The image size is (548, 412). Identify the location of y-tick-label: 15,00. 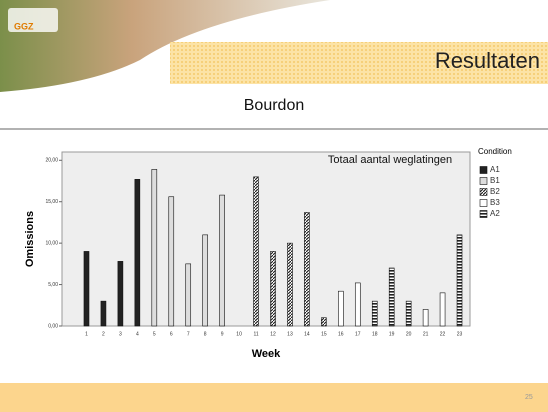
(51, 202).